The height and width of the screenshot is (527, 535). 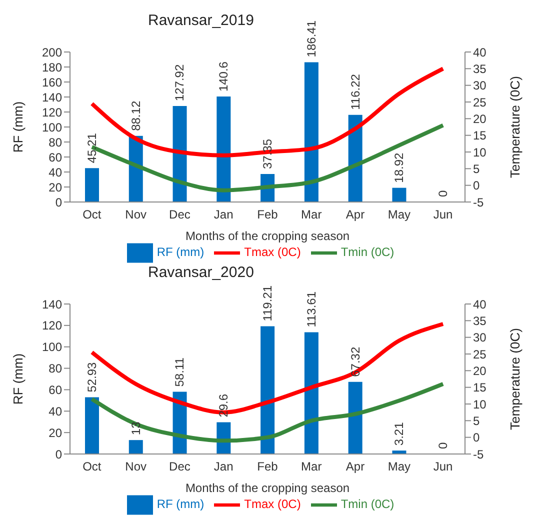 I want to click on data-label: 119.21, so click(x=267, y=303).